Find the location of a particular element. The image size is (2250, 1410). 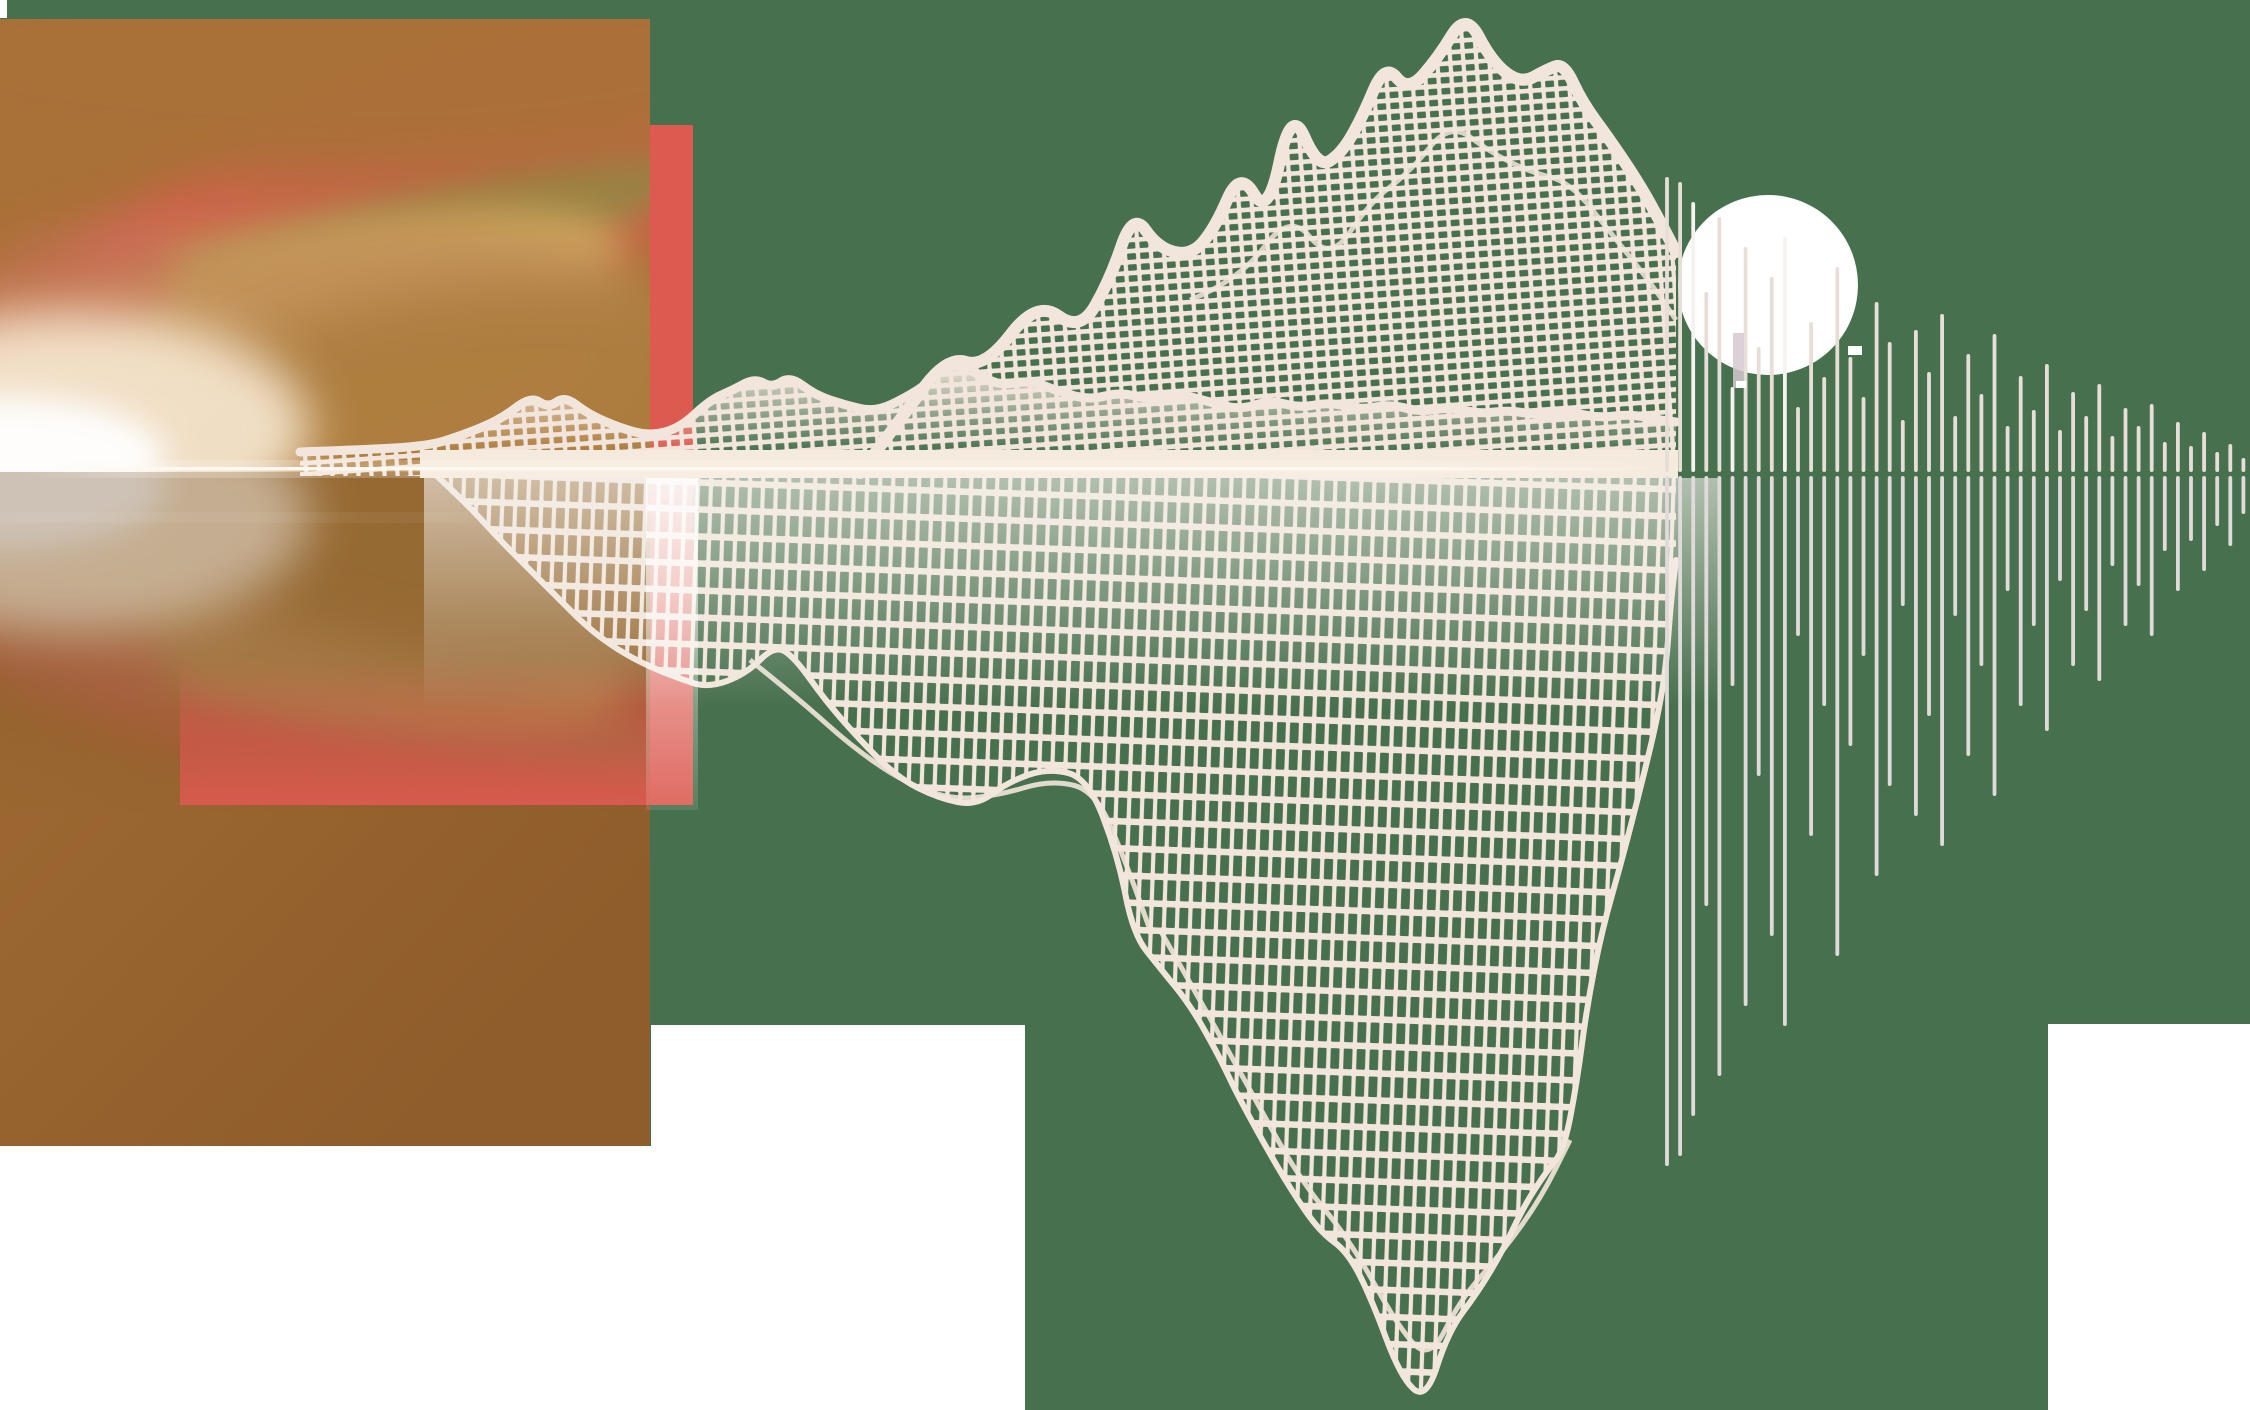

red-strip-reflection-veil is located at coordinates (672, 644).